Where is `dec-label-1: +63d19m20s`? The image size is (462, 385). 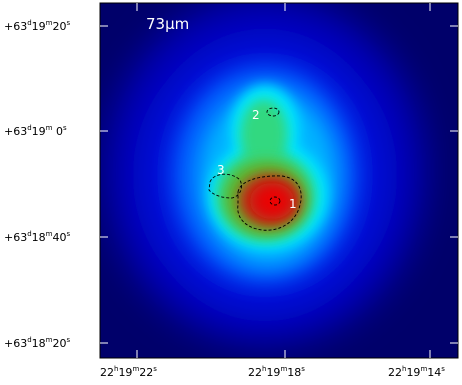 dec-label-1: +63d19m20s is located at coordinates (37, 26).